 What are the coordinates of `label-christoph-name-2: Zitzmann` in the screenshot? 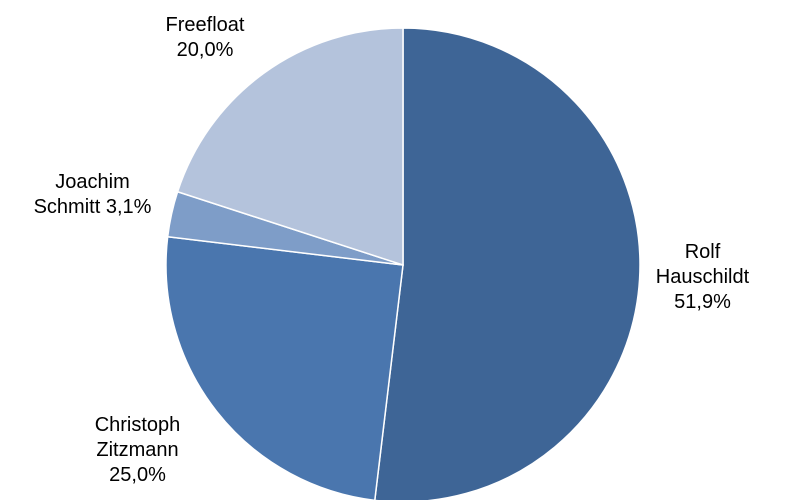 It's located at (137, 450).